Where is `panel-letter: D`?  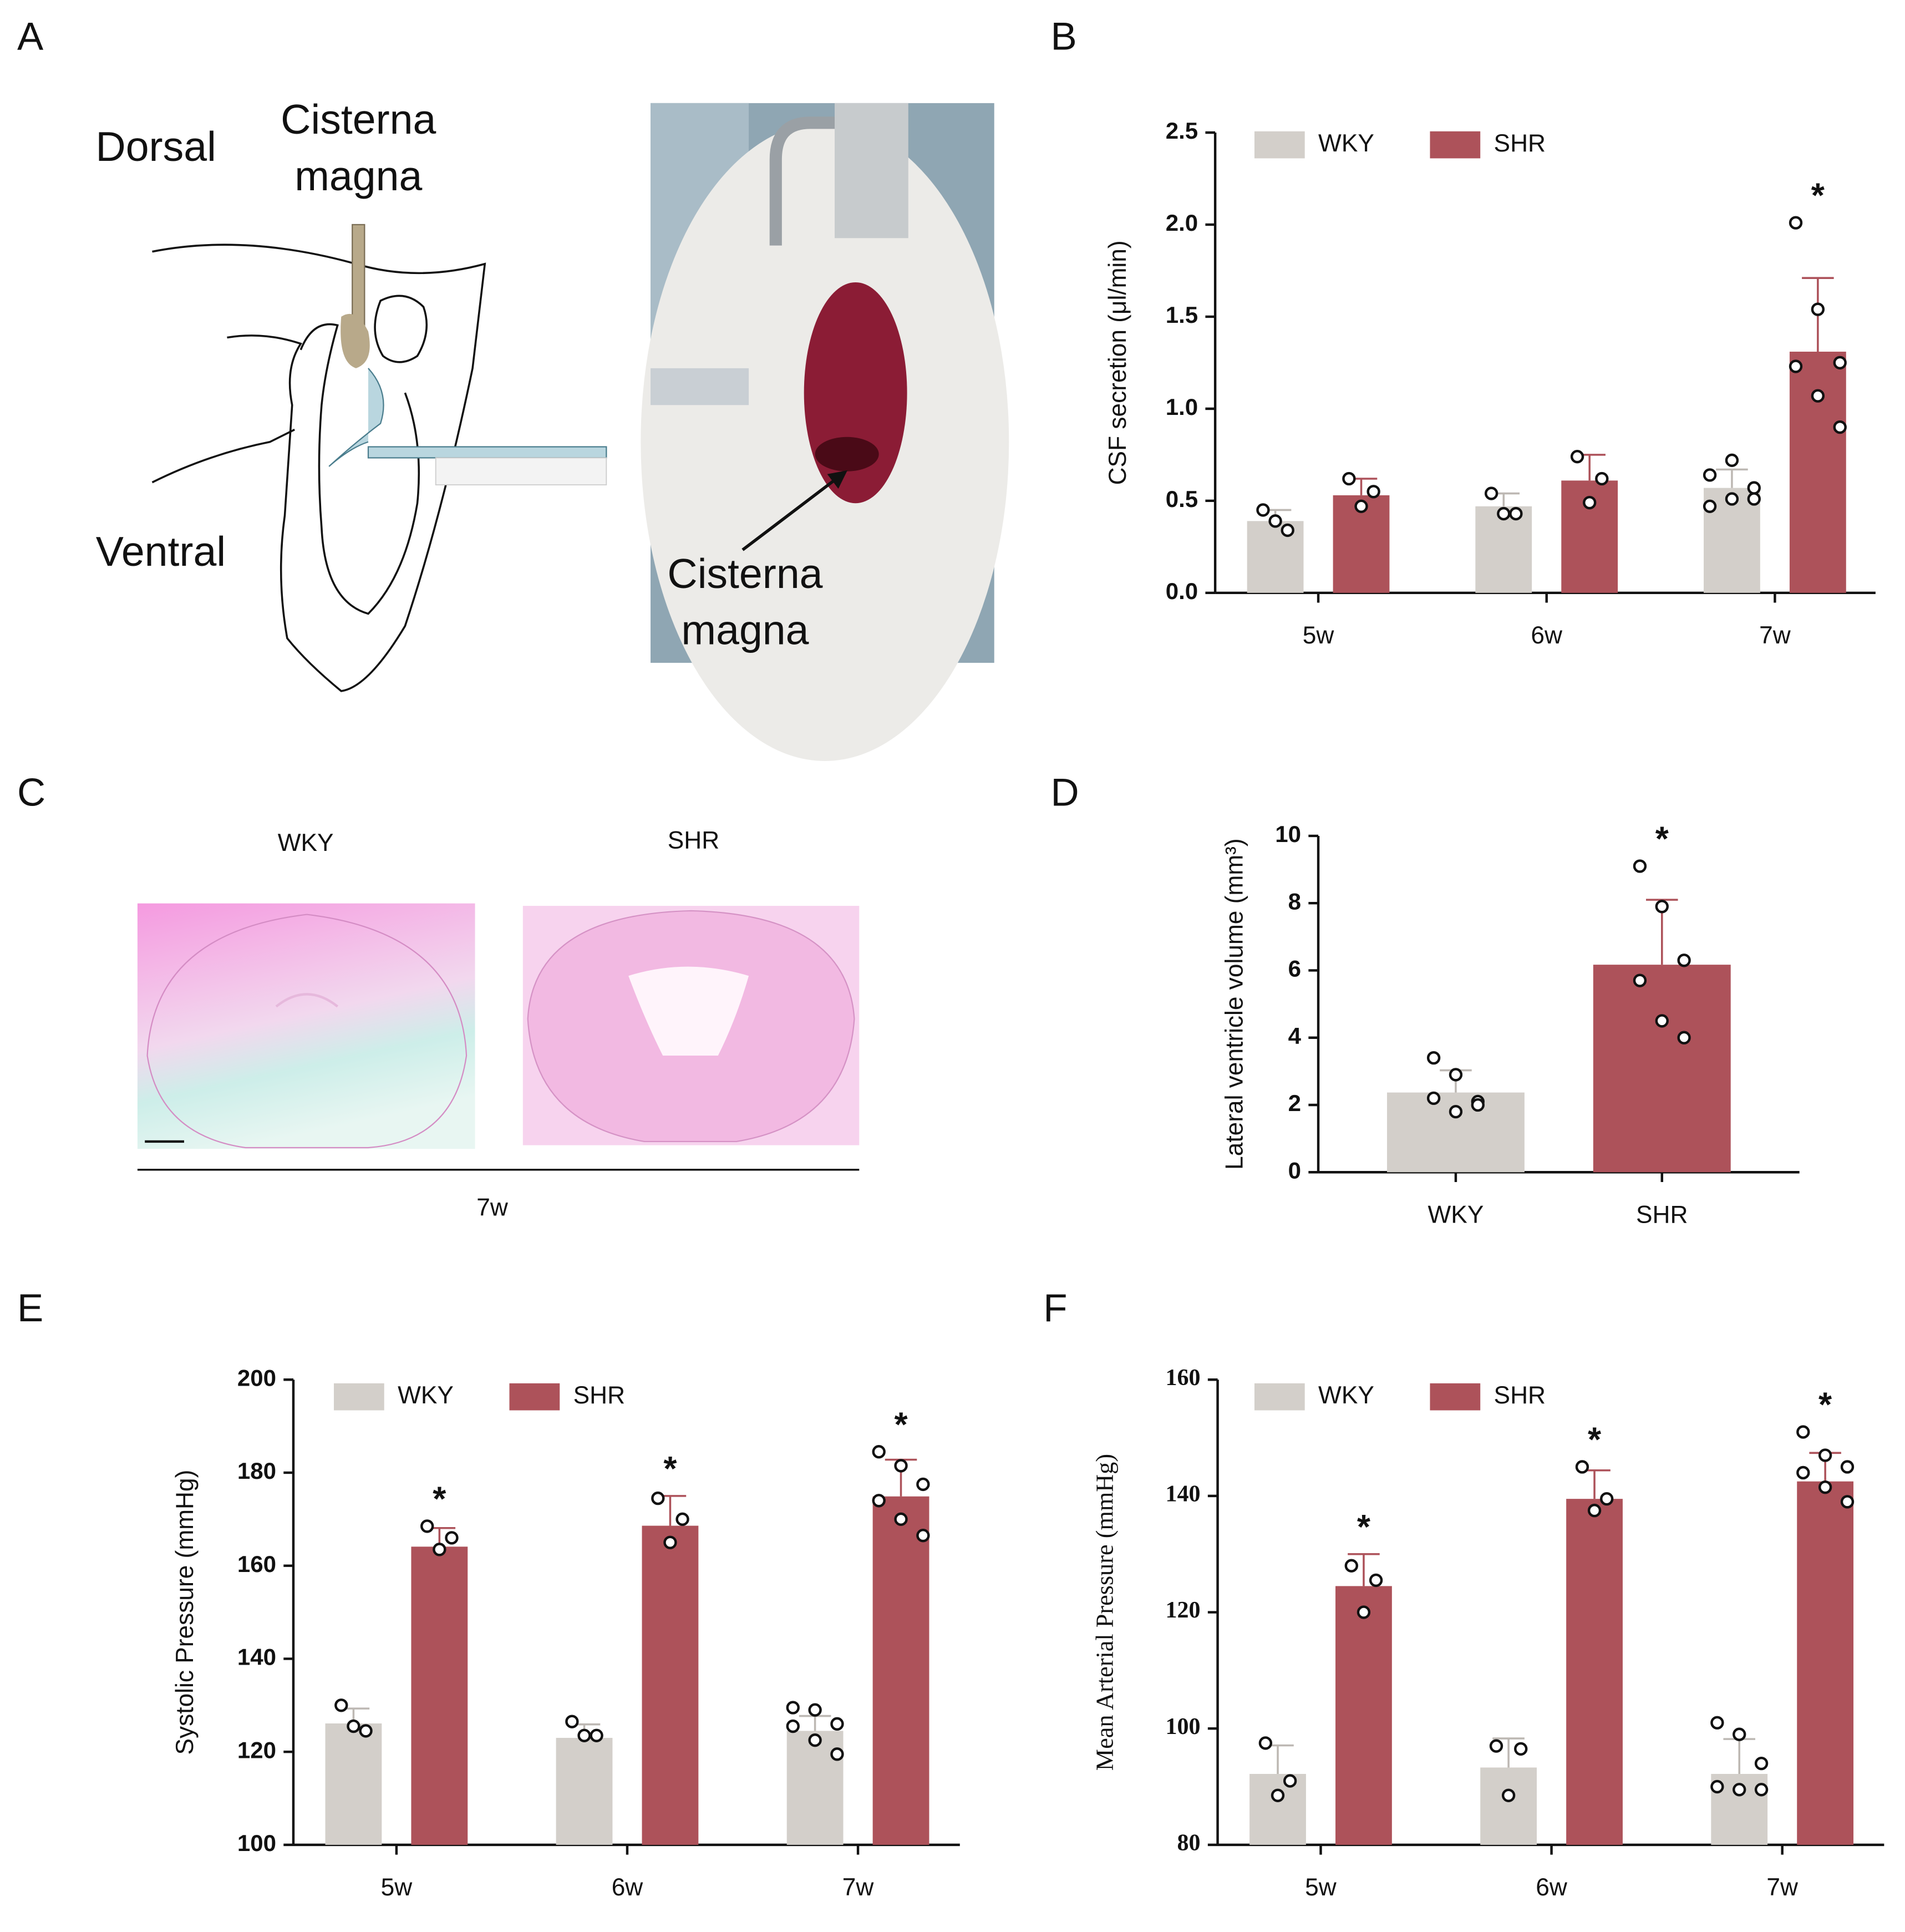 panel-letter: D is located at coordinates (1065, 793).